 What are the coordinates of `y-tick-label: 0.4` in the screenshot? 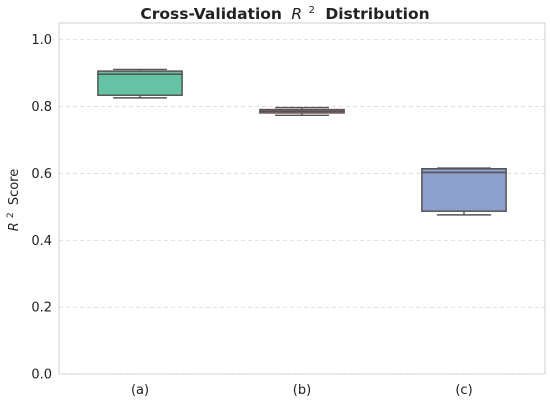 It's located at (41, 241).